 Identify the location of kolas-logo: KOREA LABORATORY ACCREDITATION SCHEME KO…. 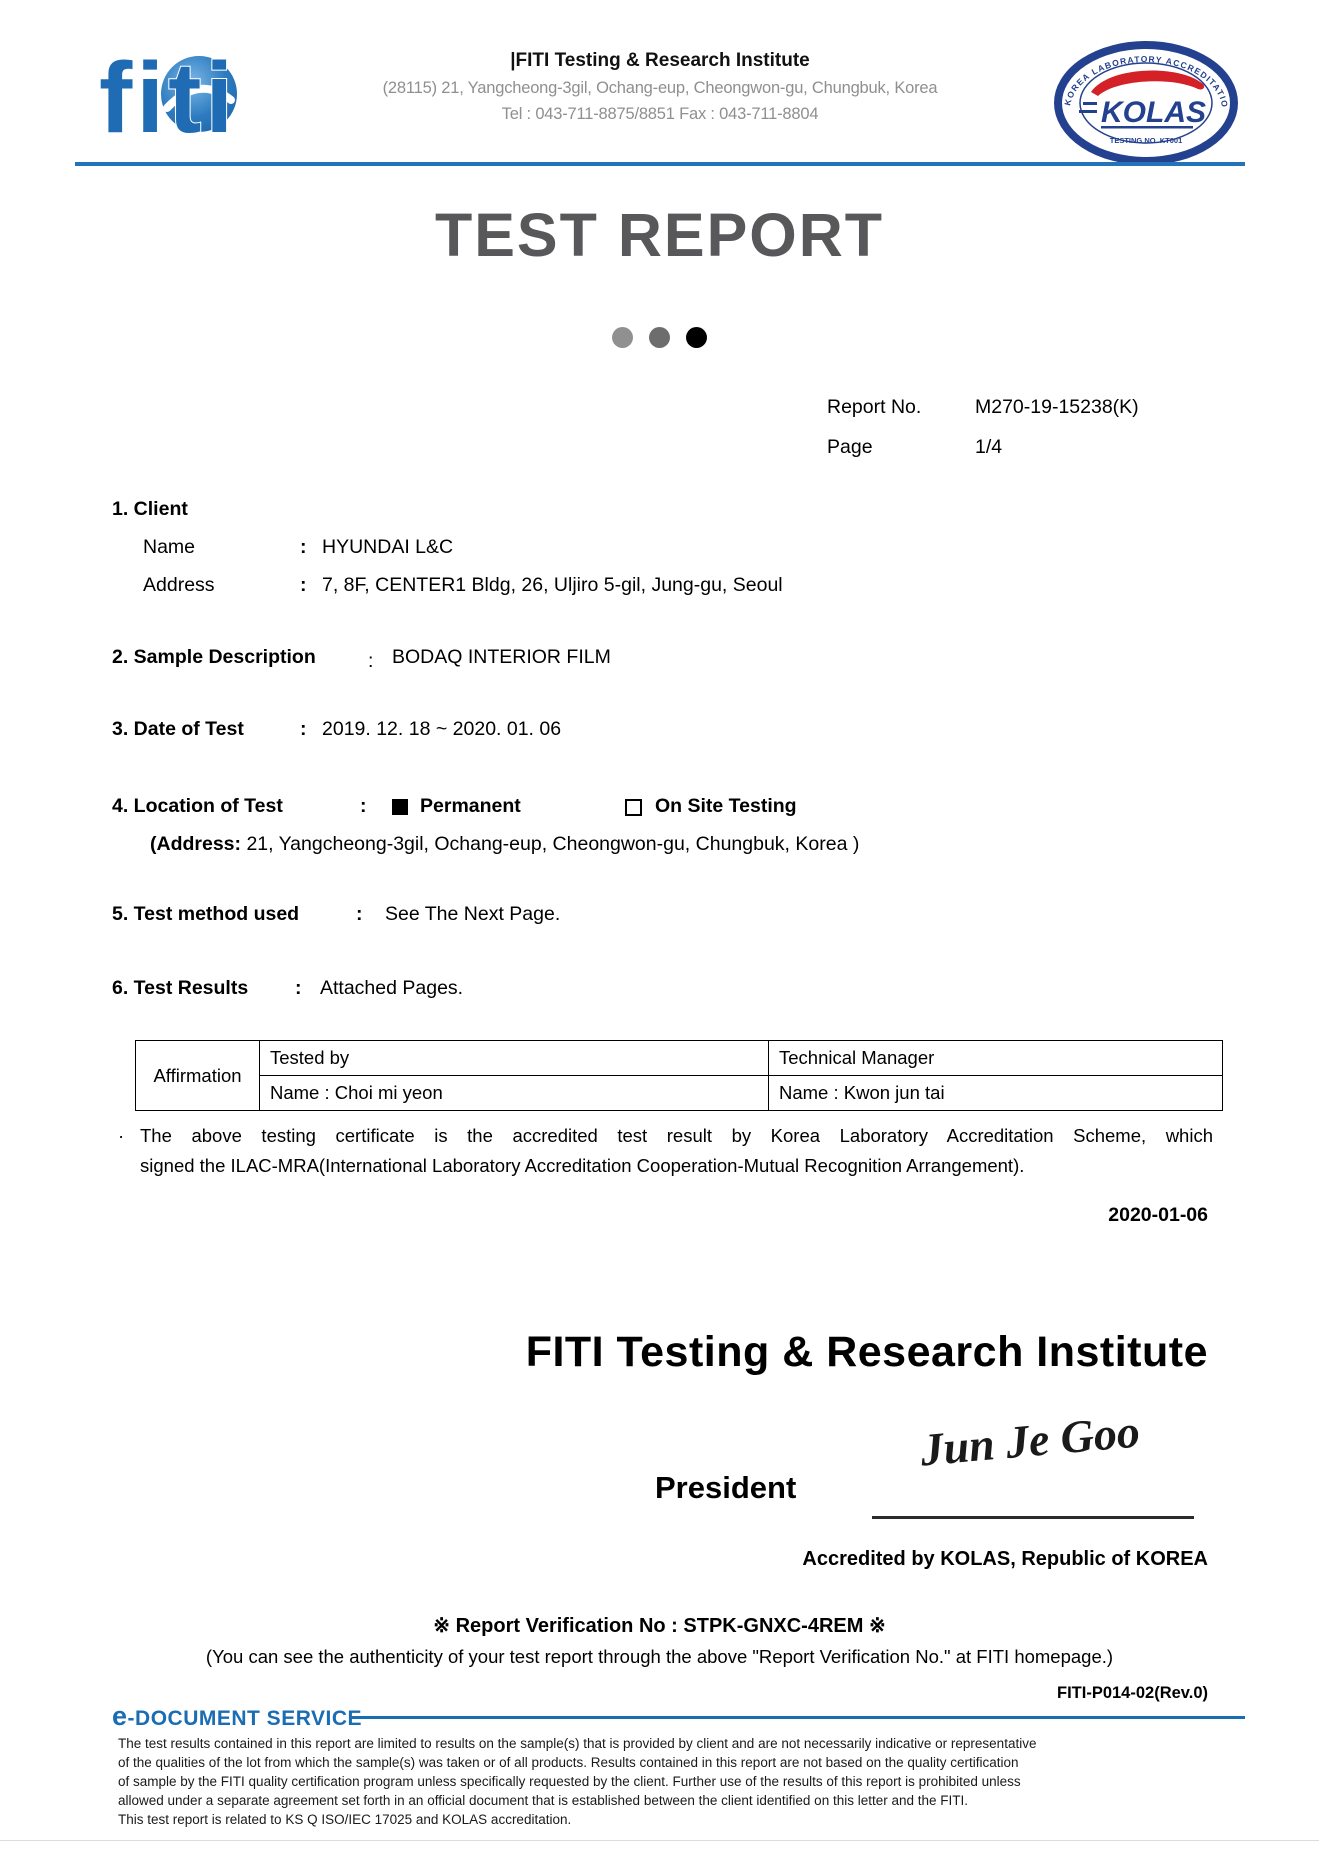
(1145, 102).